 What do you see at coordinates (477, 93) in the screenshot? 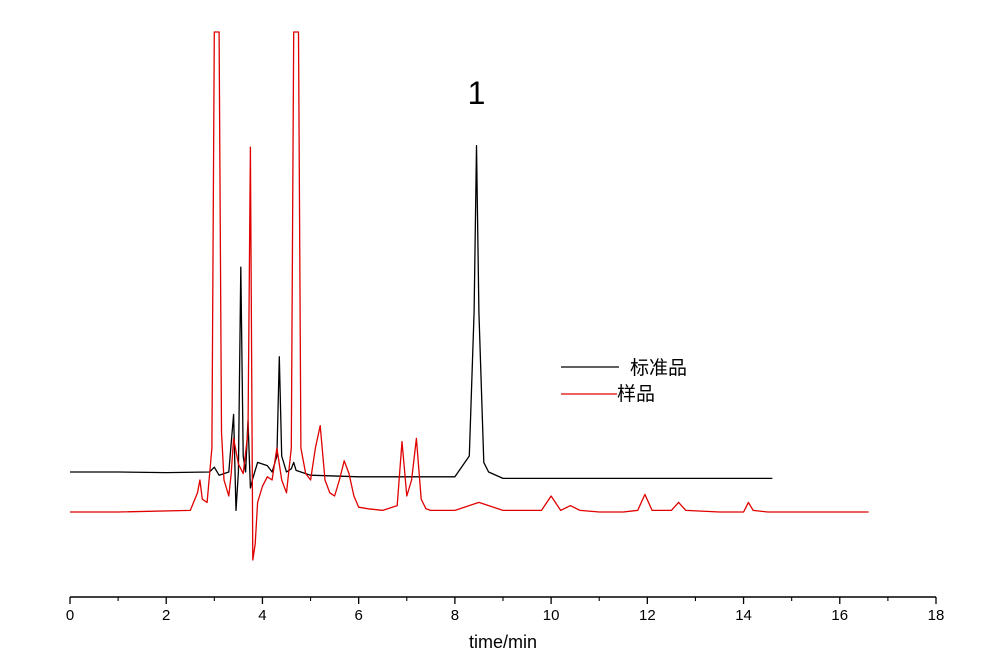
I see `peak-label-1: 1` at bounding box center [477, 93].